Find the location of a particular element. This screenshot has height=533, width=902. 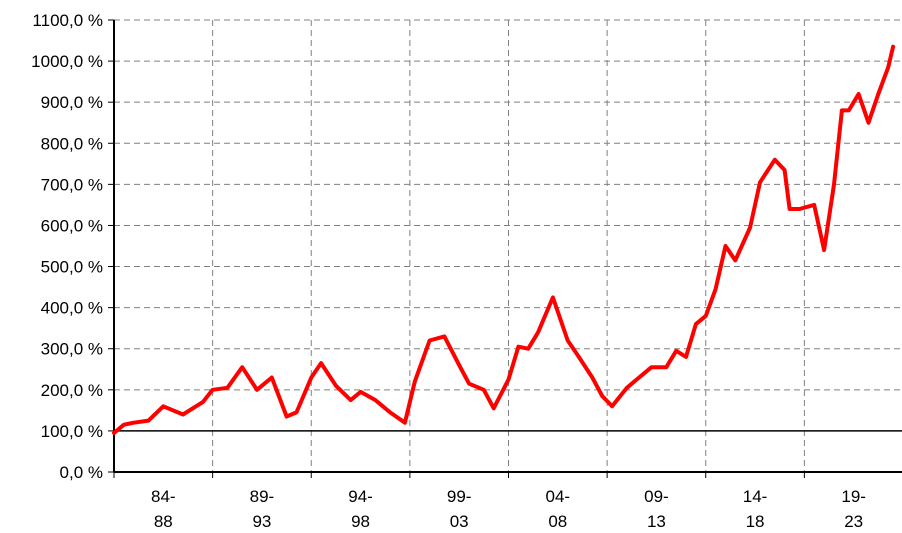

y-tick-label: 1100,0 % is located at coordinates (67, 20).